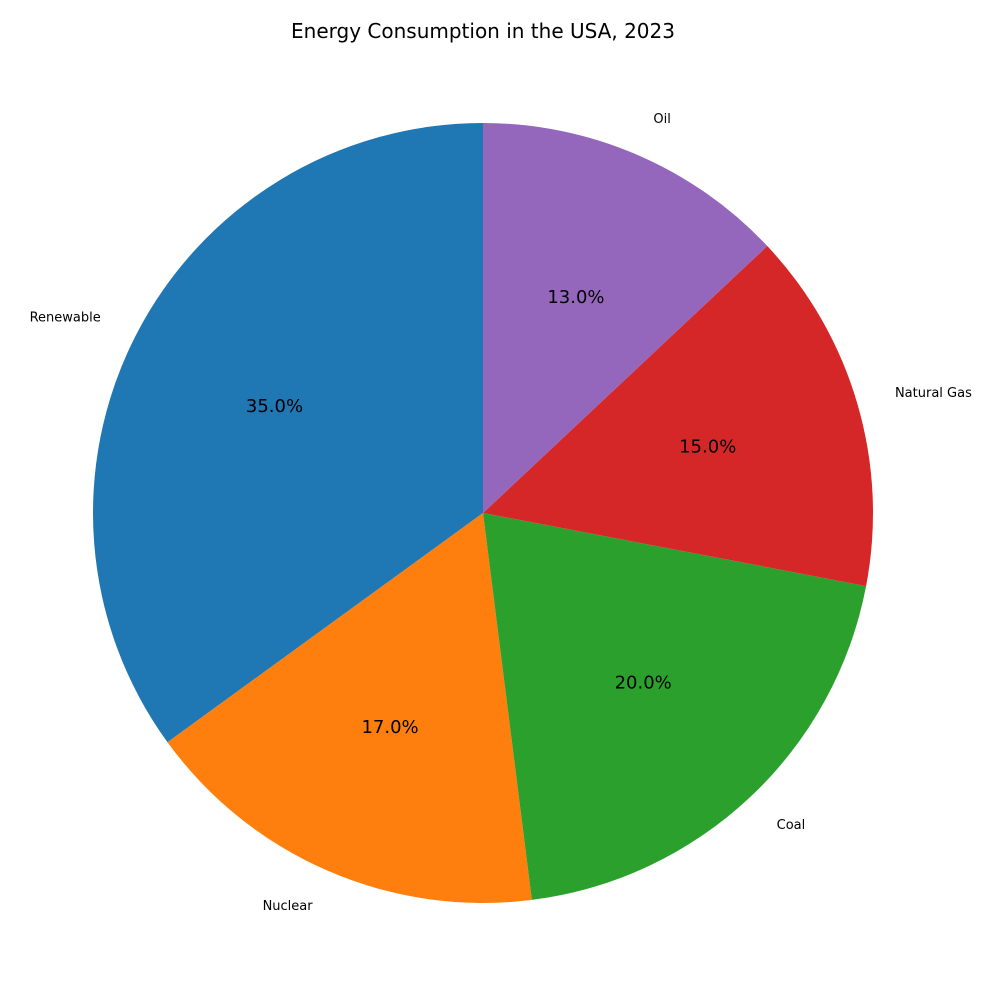 The height and width of the screenshot is (1000, 1000). What do you see at coordinates (675, 706) in the screenshot?
I see `pie-slice-coal` at bounding box center [675, 706].